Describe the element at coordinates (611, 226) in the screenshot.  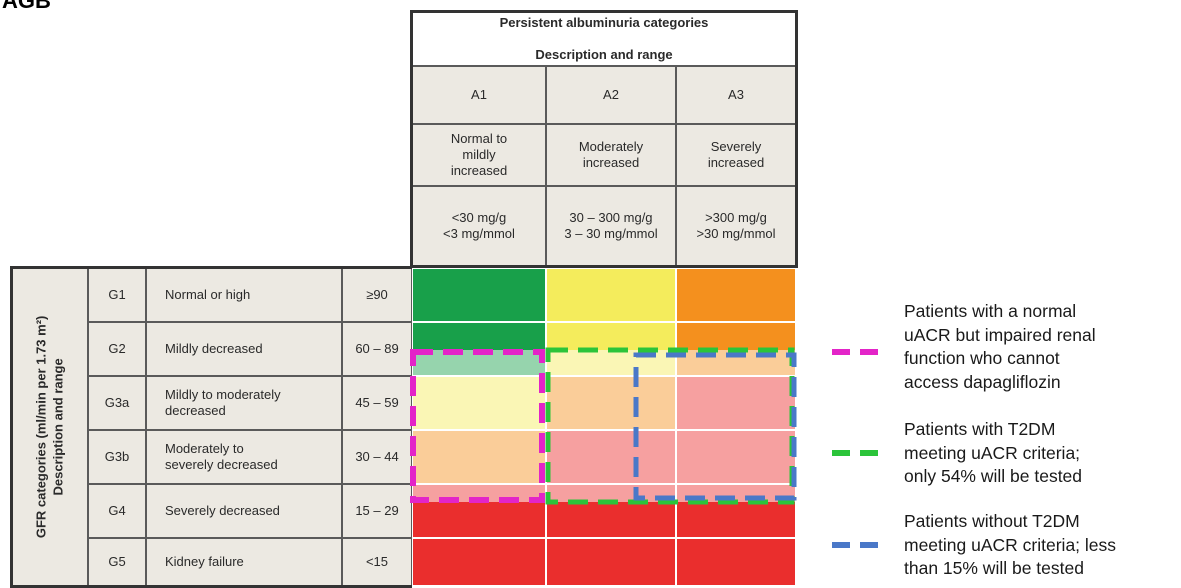
I see `albuminuria-range-a2: 30 – 300 mg/g 3 – 30 mg/mmol` at that location.